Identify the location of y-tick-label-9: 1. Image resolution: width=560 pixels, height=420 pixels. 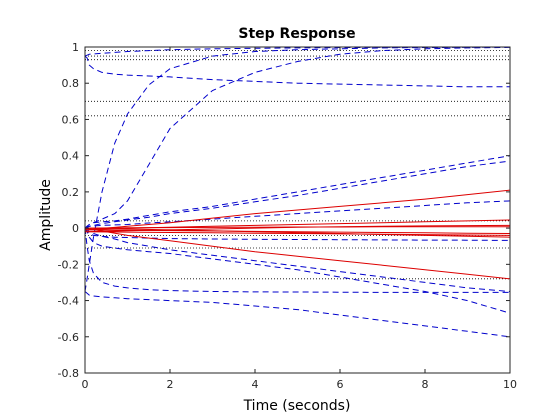
(75, 47).